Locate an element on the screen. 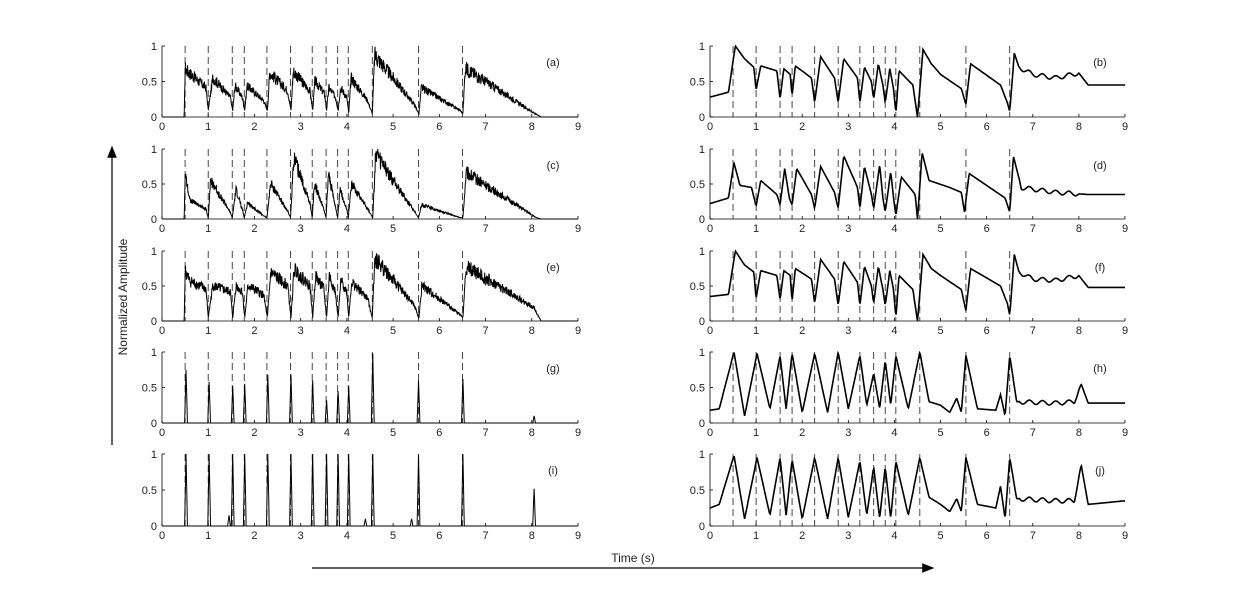 The height and width of the screenshot is (593, 1246). panel-label: (e) is located at coordinates (552, 268).